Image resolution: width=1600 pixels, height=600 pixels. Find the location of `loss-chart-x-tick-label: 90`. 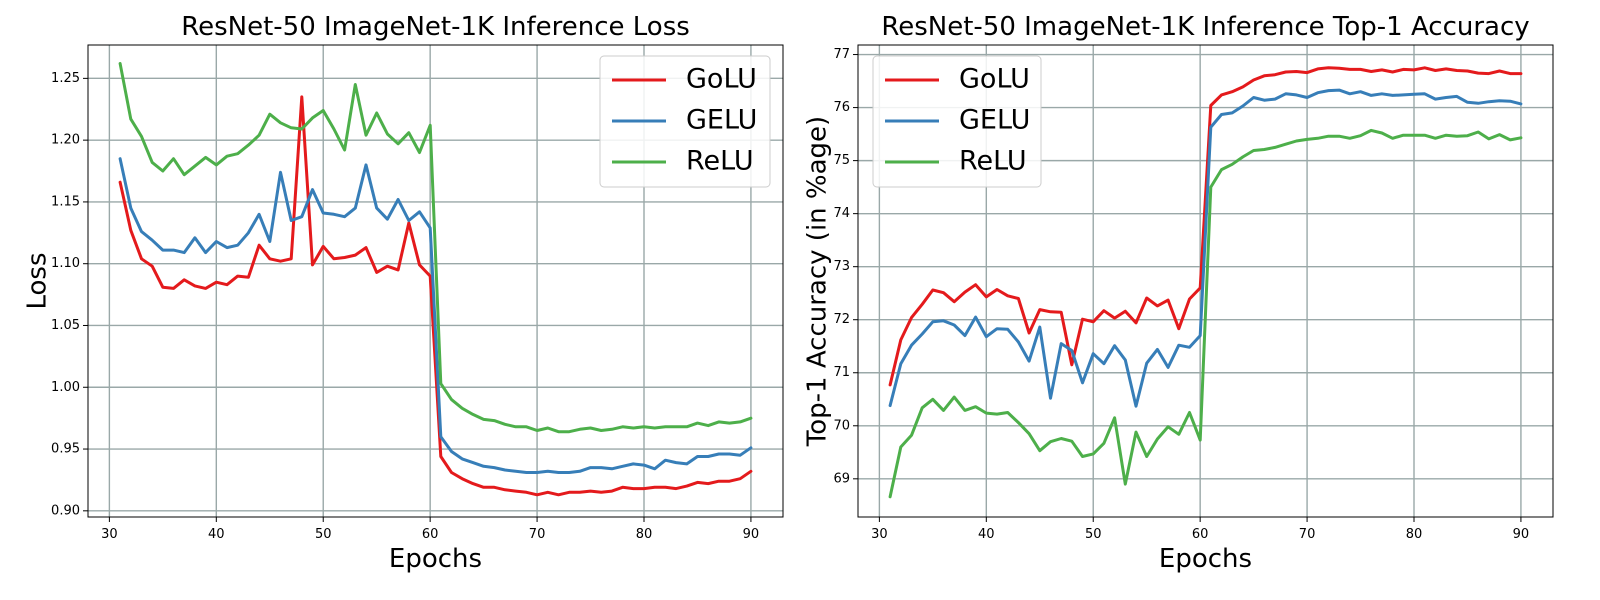

loss-chart-x-tick-label: 90 is located at coordinates (751, 534).